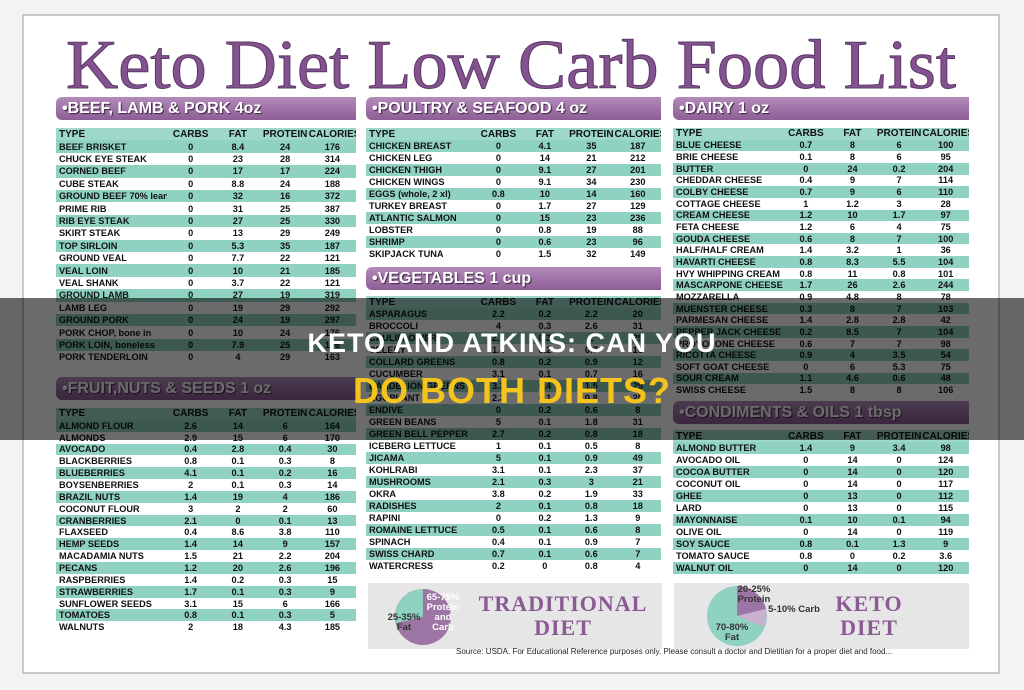 Image resolution: width=1024 pixels, height=690 pixels. I want to click on nutrient-value: 188, so click(332, 183).